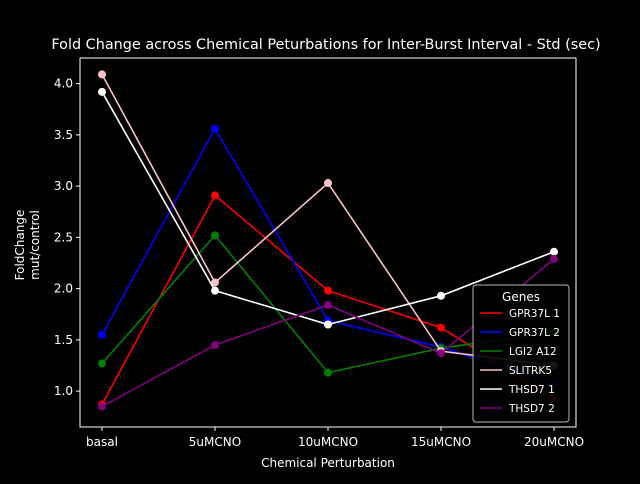 The width and height of the screenshot is (640, 484). What do you see at coordinates (102, 442) in the screenshot?
I see `x-tick-label: basal` at bounding box center [102, 442].